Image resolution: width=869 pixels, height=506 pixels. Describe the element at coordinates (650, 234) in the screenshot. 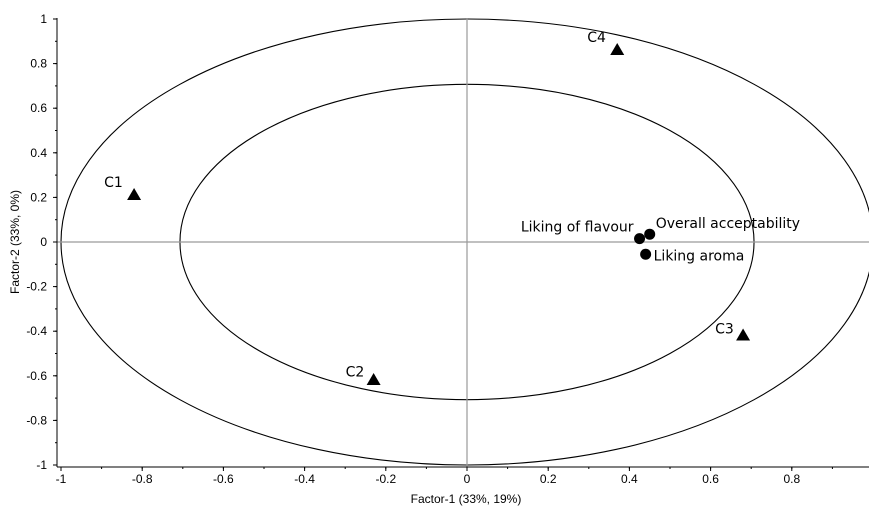

I see `circle-marker-overall-acceptability` at that location.